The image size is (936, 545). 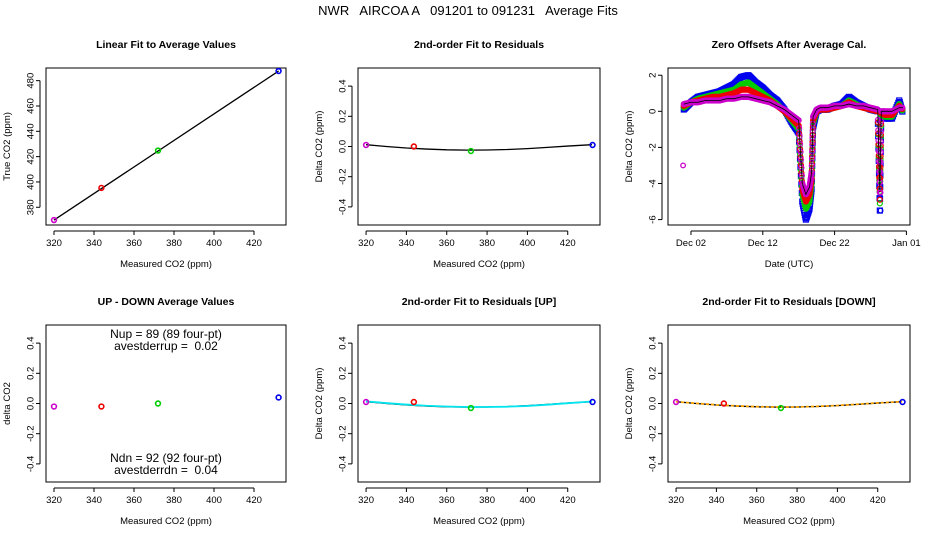 I want to click on panel-title: 2nd-order Fit to Residuals [DOWN], so click(x=788, y=302).